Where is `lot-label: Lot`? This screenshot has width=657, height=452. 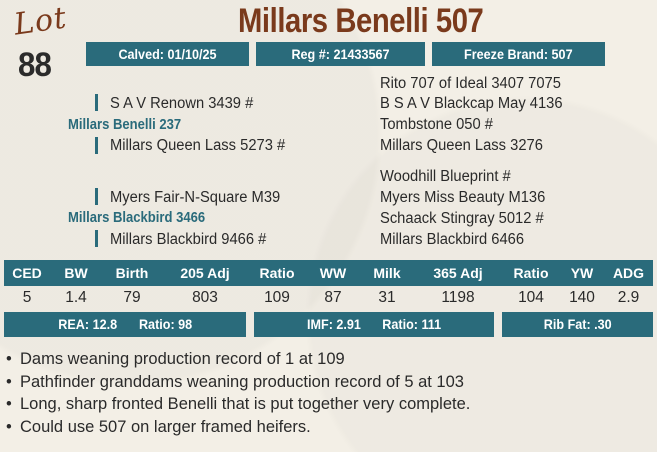 lot-label: Lot is located at coordinates (40, 21).